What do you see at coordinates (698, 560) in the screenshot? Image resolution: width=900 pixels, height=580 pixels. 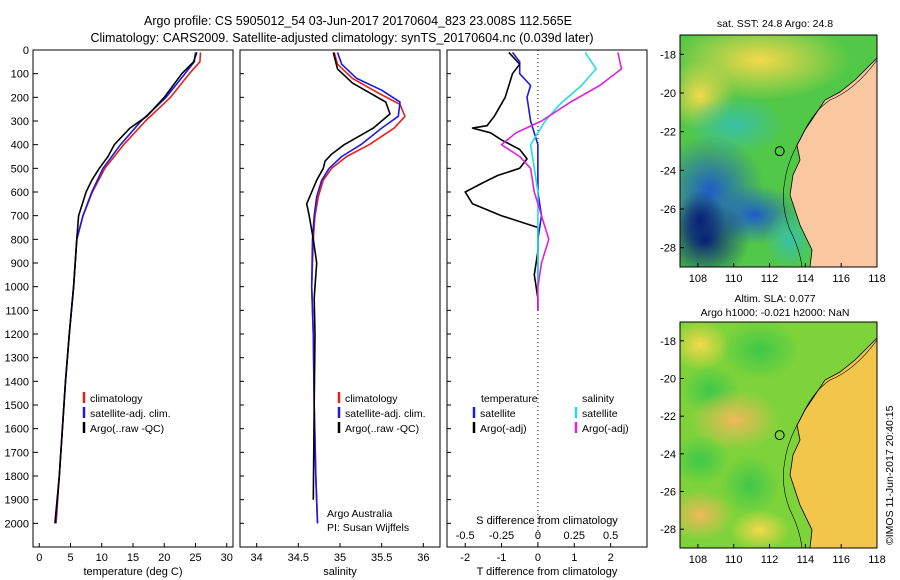 I see `lon-tick-label: 108` at bounding box center [698, 560].